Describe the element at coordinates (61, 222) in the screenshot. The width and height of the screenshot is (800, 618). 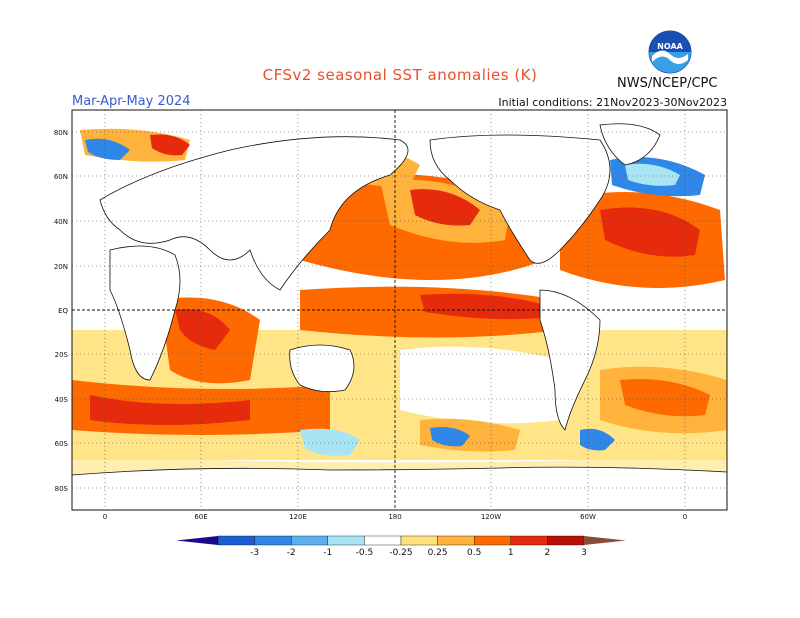
I see `lat-label: 40N` at that location.